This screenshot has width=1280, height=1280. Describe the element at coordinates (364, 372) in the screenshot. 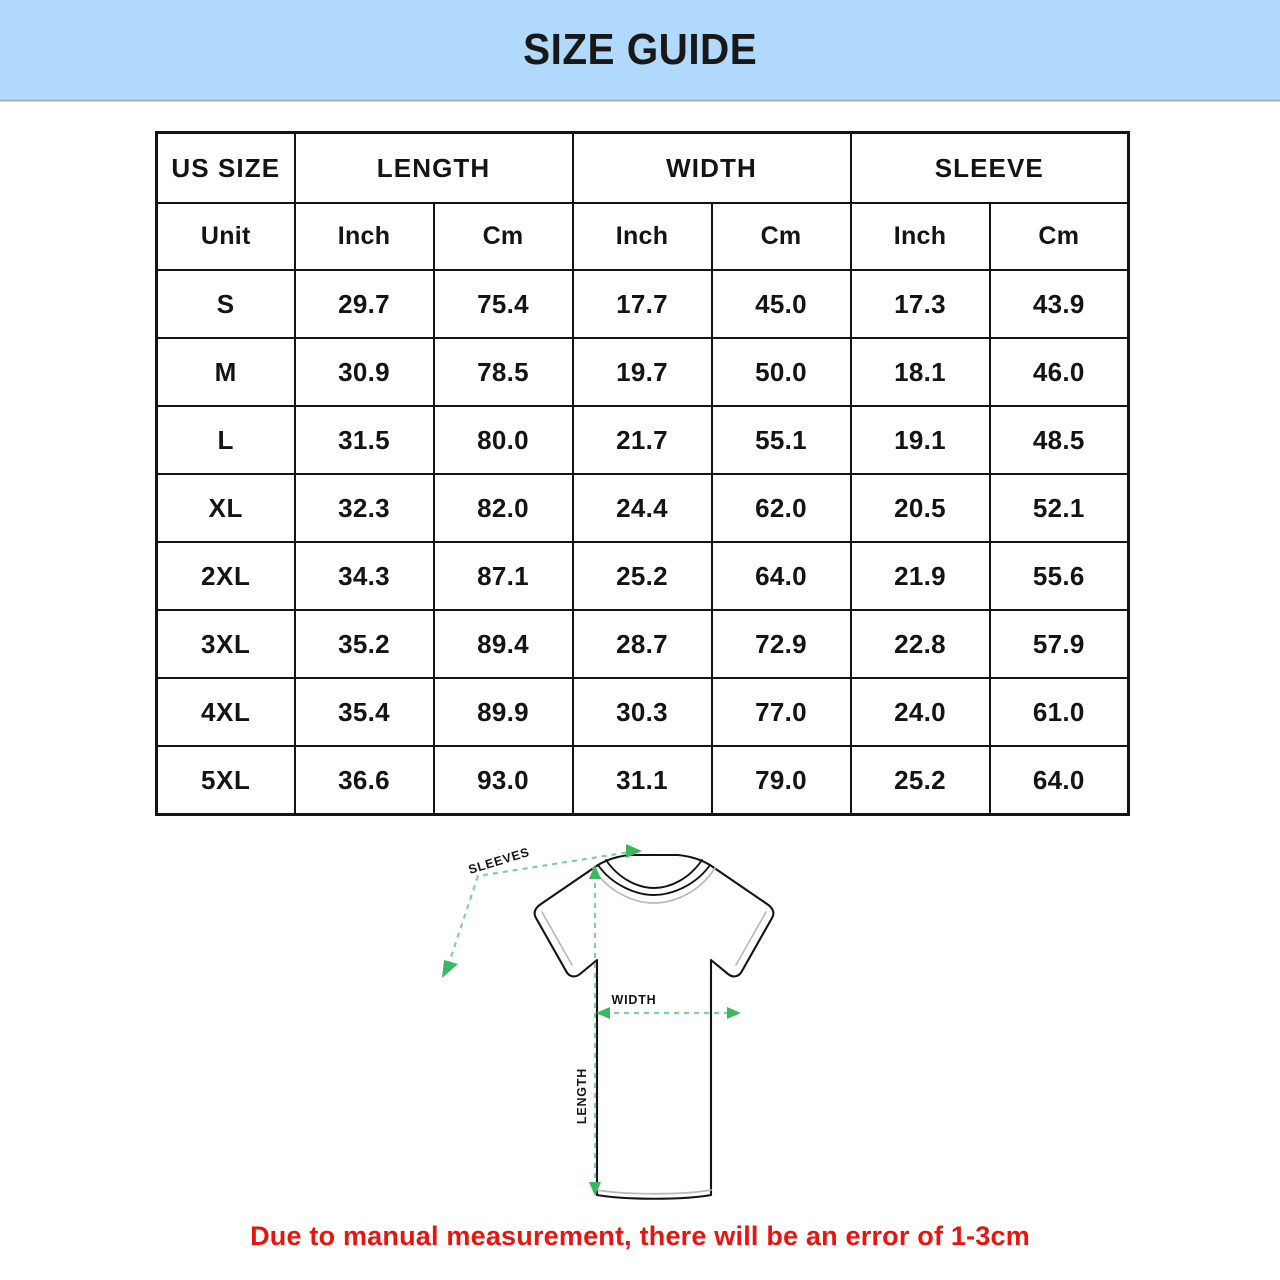

I see `cell-length-inch: 30.9` at that location.